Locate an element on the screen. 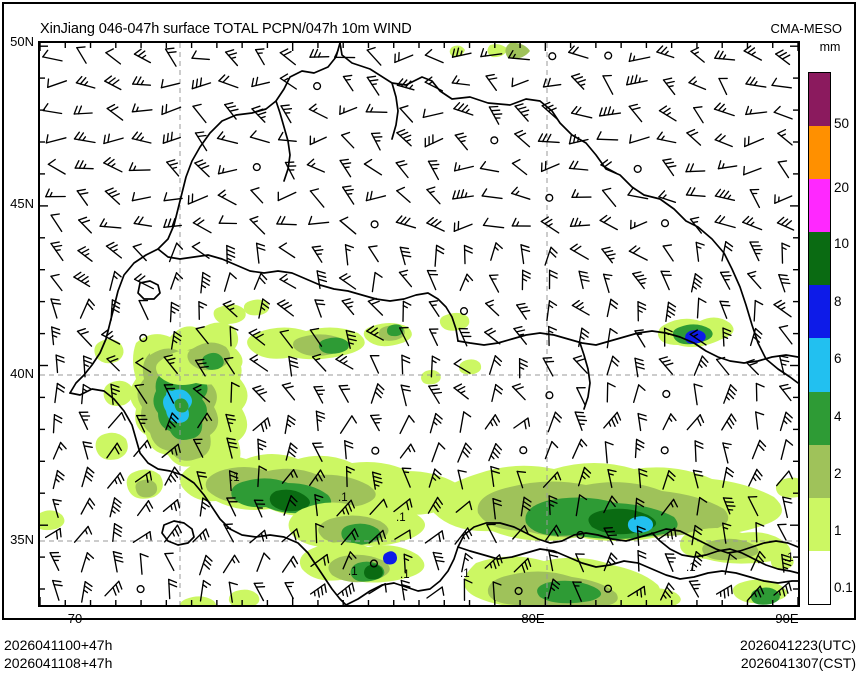  y-tick-50n: 50N is located at coordinates (22, 41).